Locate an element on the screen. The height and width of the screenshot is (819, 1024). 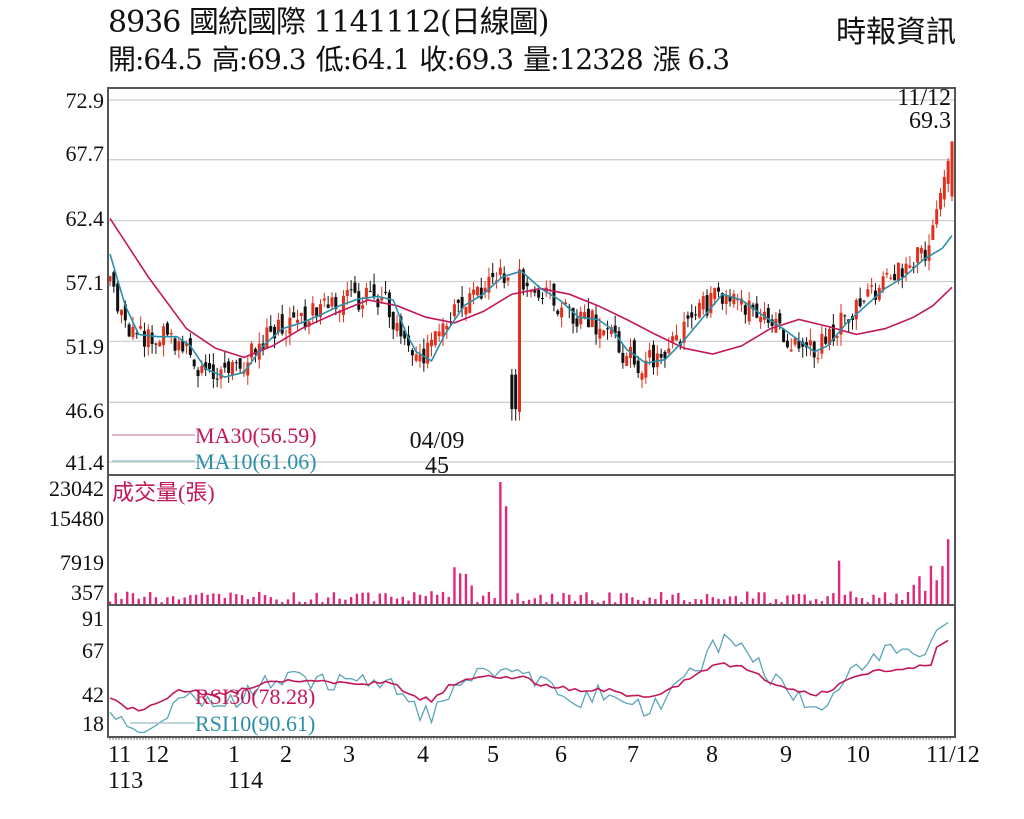
price-axis: 72.9 67.7 62.4 57.1 51.9 46.6 41.4 is located at coordinates (85, 281).